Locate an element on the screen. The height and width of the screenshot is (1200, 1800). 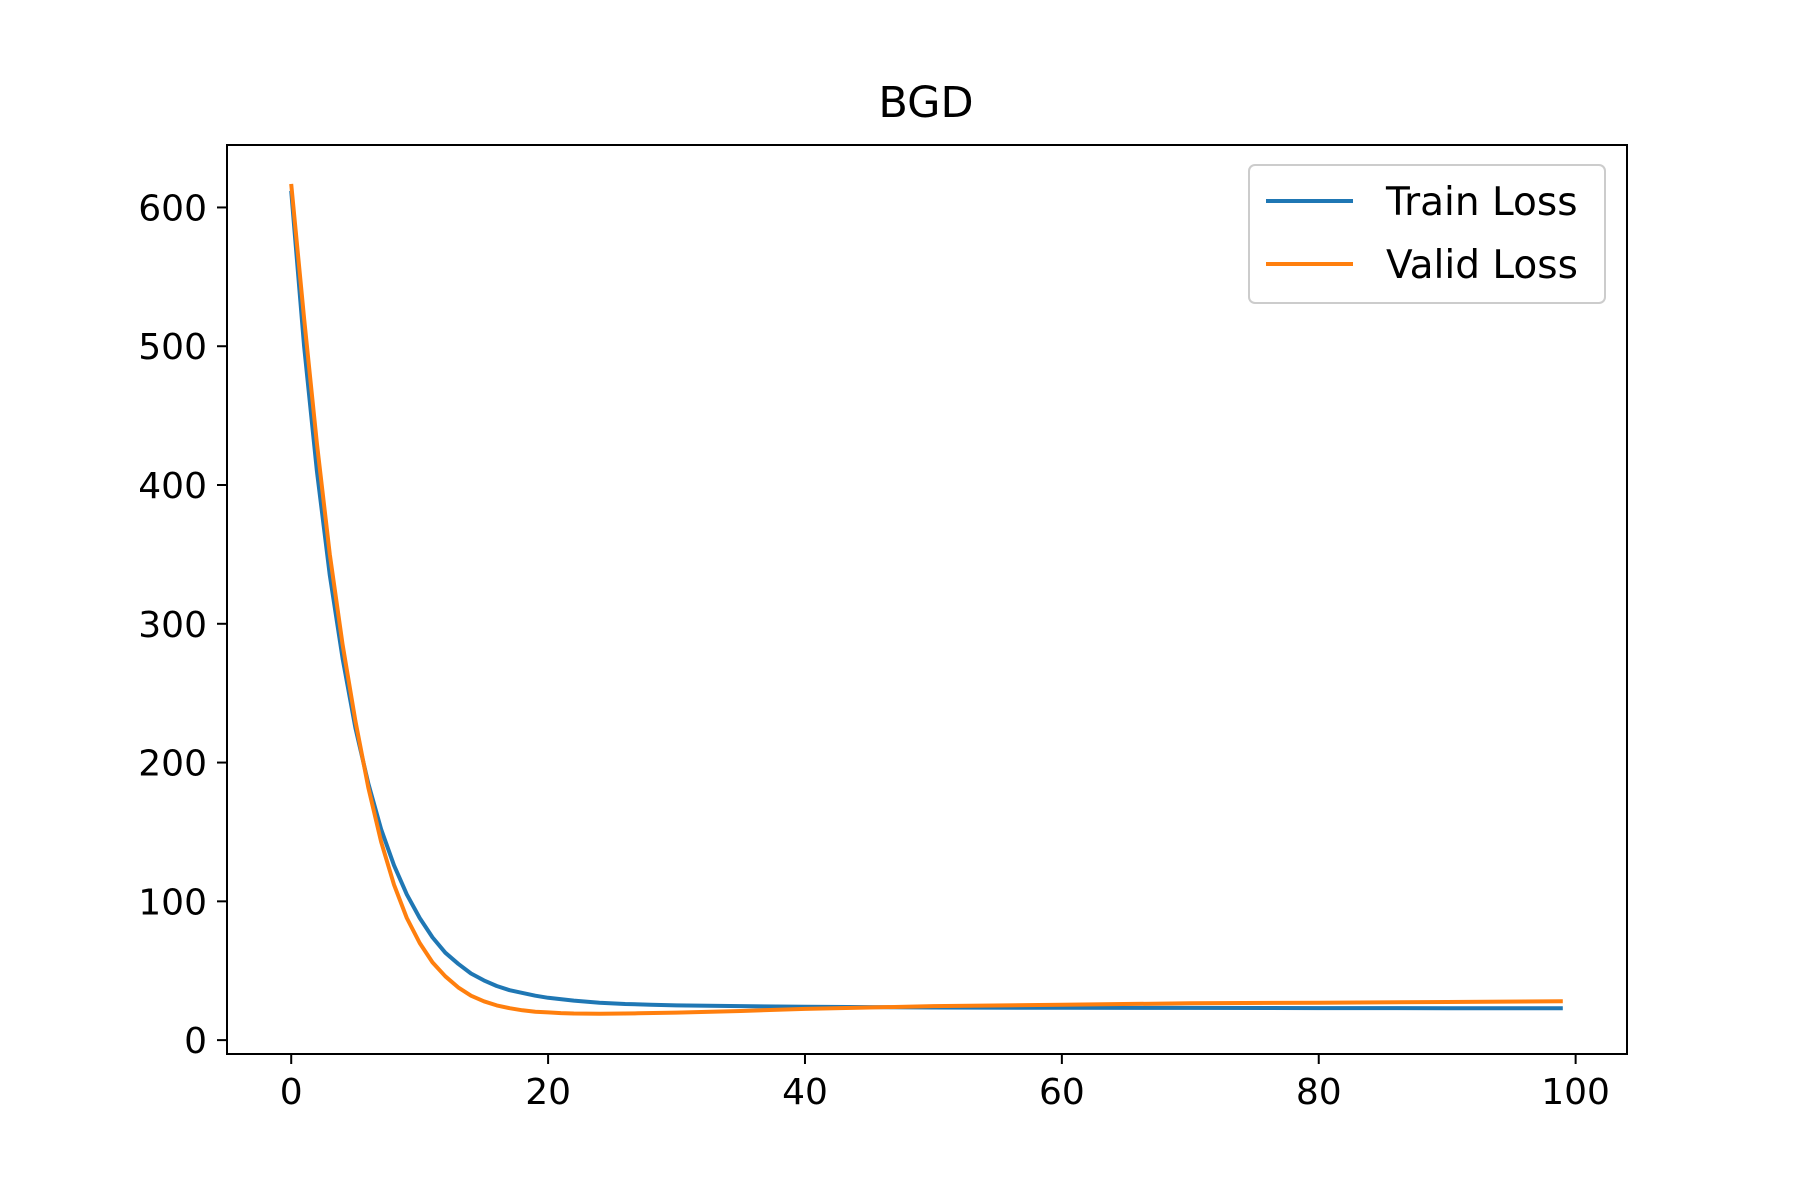
y-tick-label: 600 is located at coordinates (172, 208).